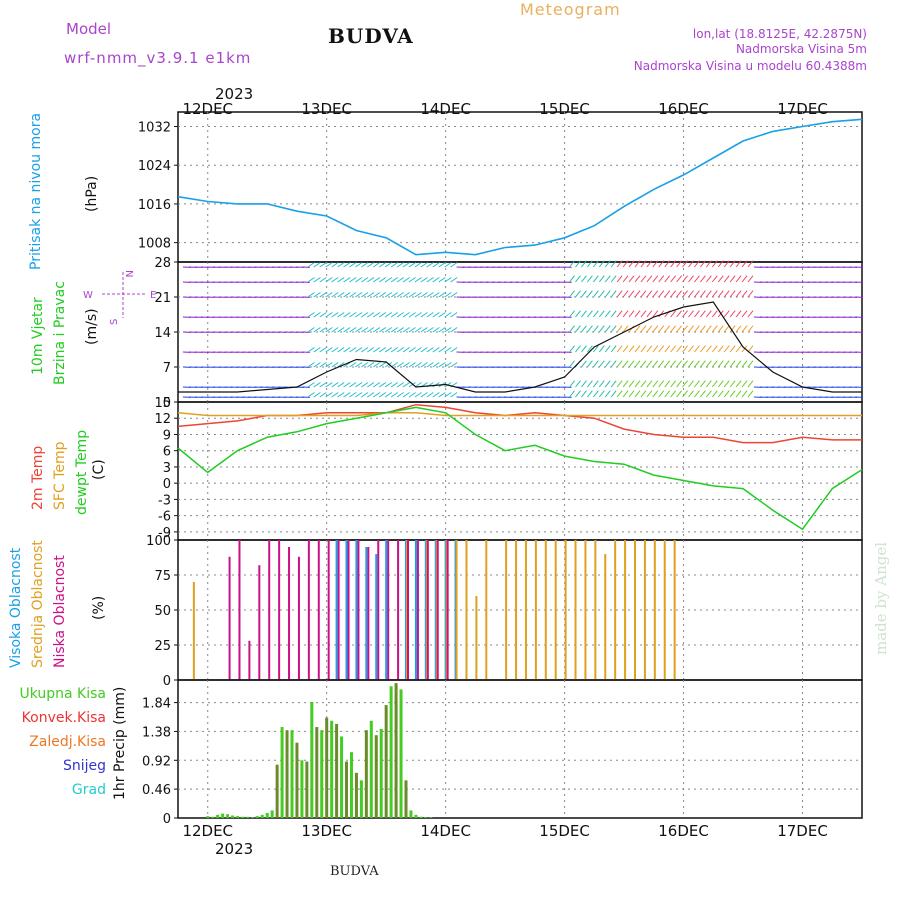 This screenshot has width=900, height=900. Describe the element at coordinates (167, 452) in the screenshot. I see `temperature-ytick-label: 6` at that location.